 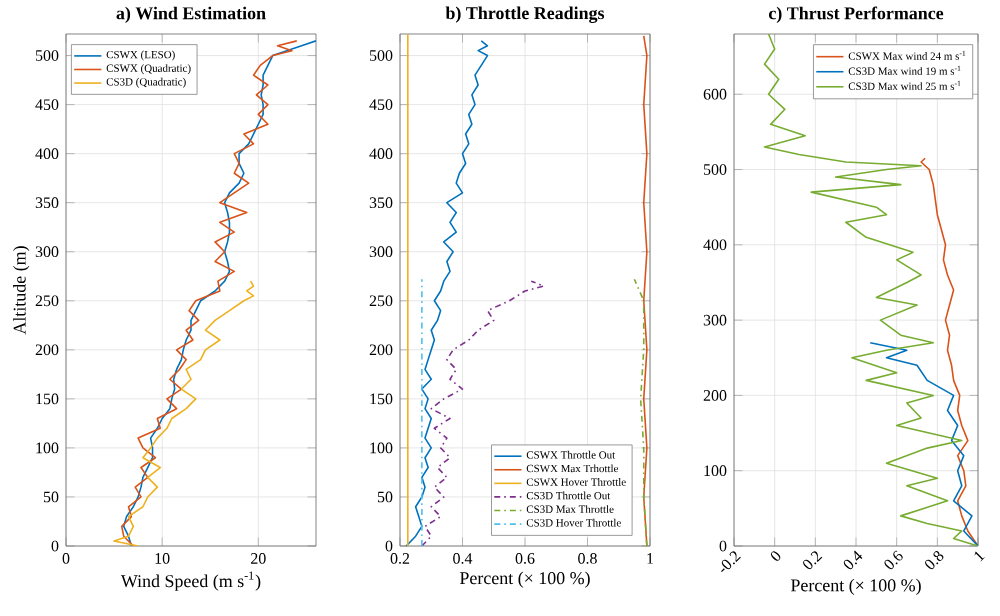 What do you see at coordinates (190, 581) in the screenshot?
I see `x-axis-title: Wind Speed (m s$^{-1}$)` at bounding box center [190, 581].